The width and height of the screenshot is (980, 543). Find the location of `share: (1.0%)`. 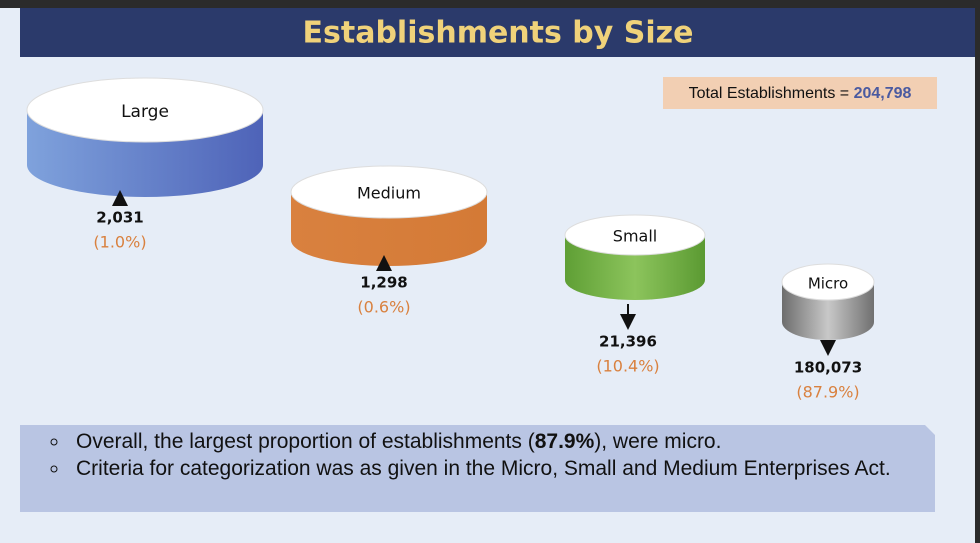

share: (1.0%) is located at coordinates (119, 242).